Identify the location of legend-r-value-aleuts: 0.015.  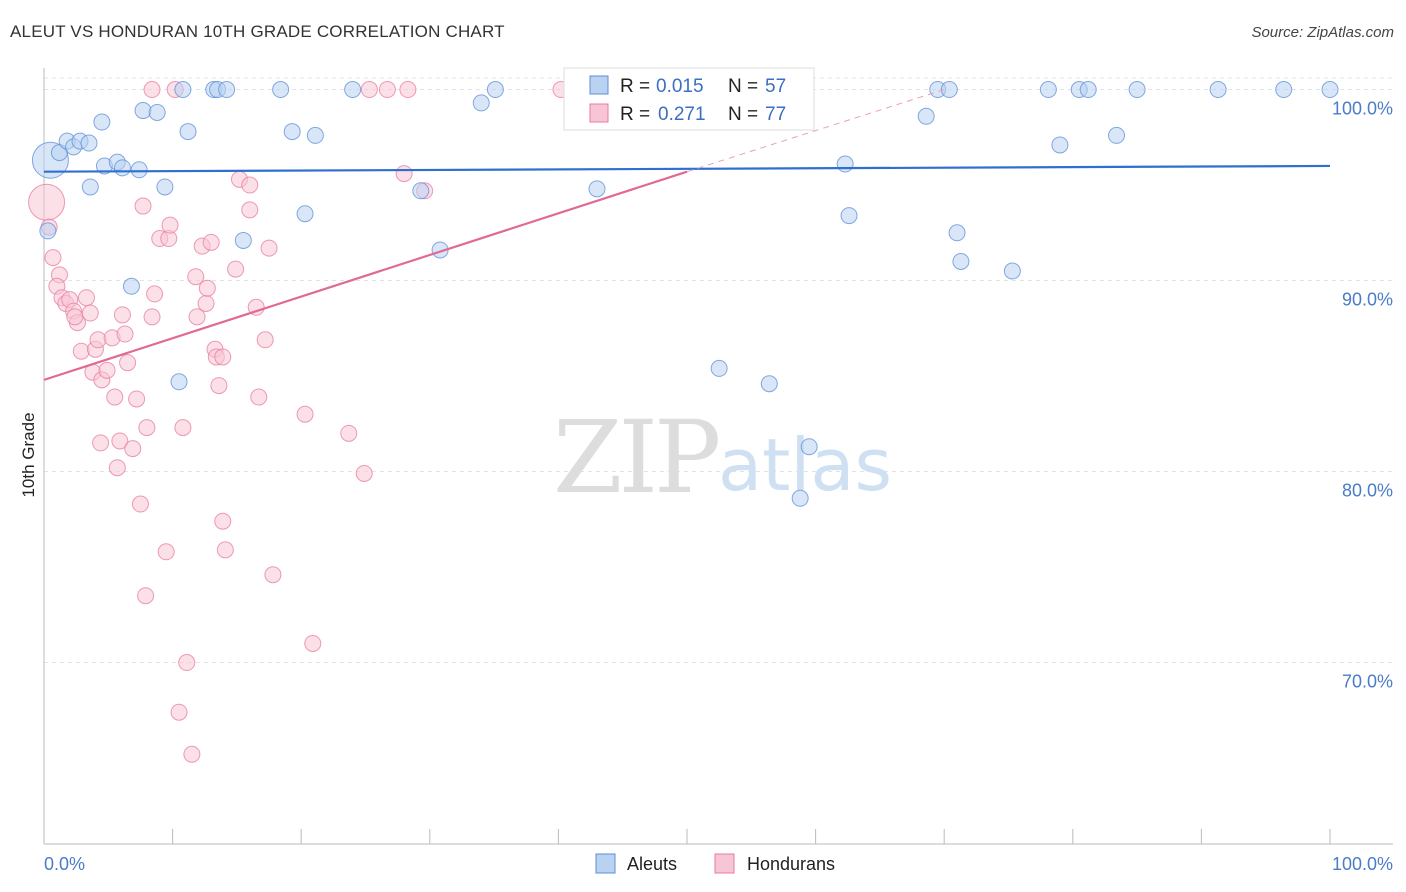
(680, 86).